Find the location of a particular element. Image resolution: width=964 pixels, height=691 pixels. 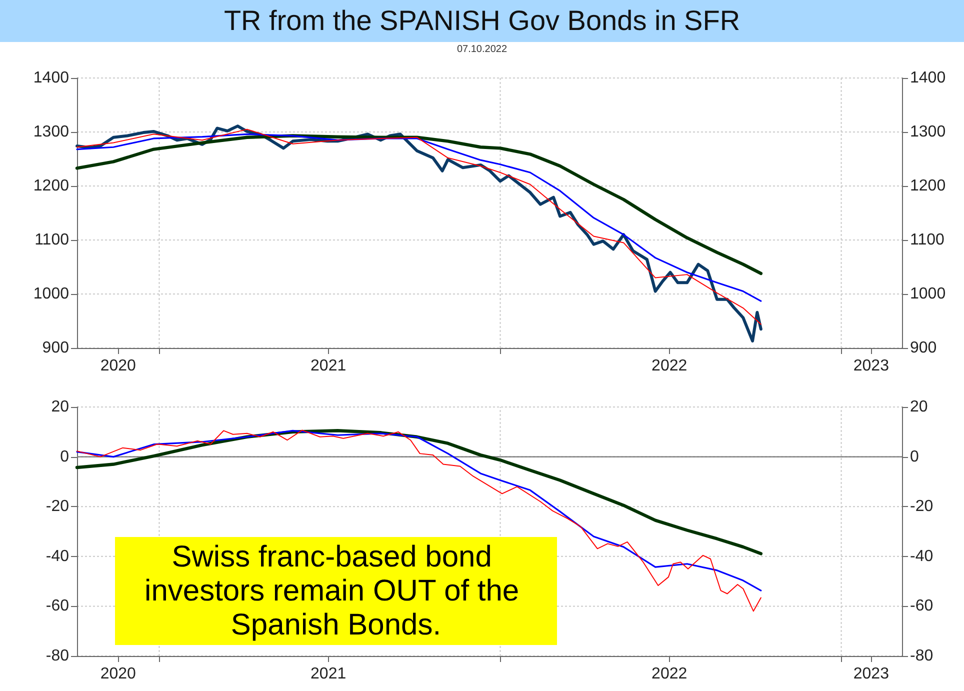

y-tick-label: 1100 is located at coordinates (52, 240).